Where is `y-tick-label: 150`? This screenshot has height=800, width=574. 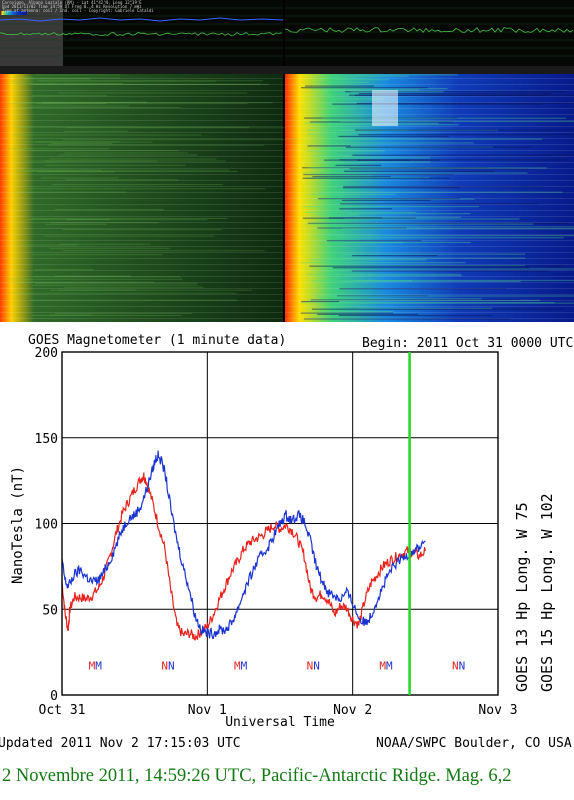
y-tick-label: 150 is located at coordinates (46, 439).